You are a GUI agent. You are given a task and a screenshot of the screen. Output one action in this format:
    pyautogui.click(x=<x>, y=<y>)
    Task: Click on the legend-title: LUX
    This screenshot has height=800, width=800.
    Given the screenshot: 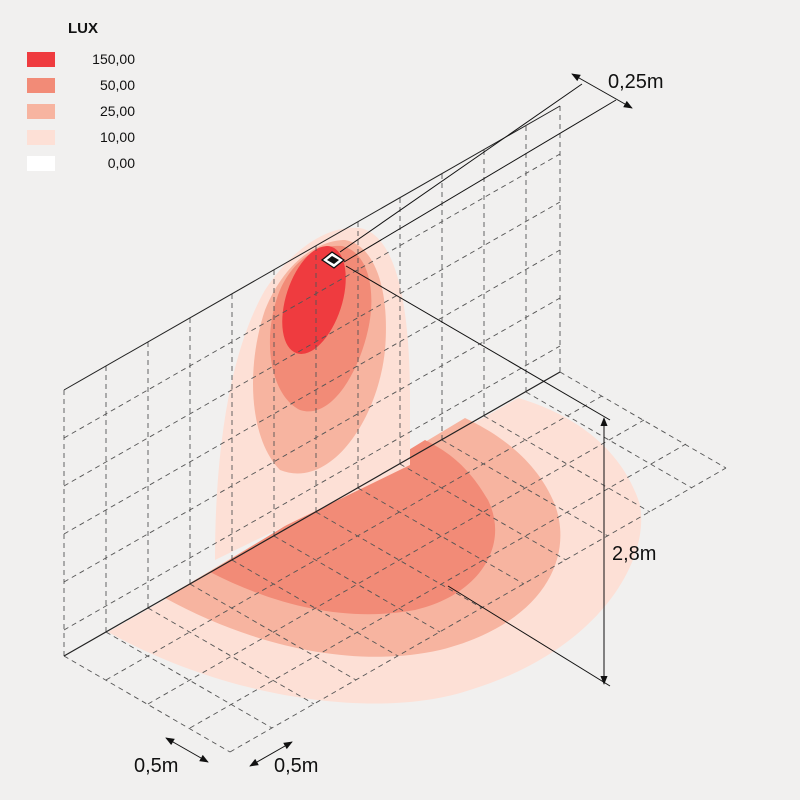 What is the action you would take?
    pyautogui.click(x=83, y=28)
    